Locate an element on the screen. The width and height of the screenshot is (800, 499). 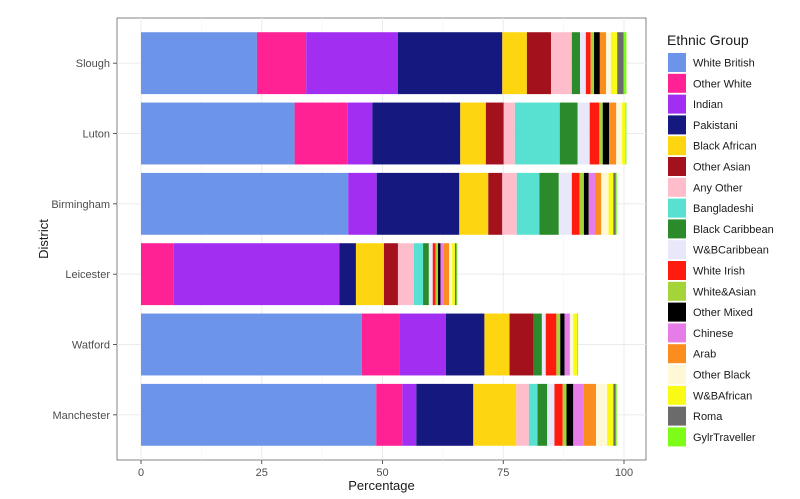
legend-label: Other Black is located at coordinates (722, 376).